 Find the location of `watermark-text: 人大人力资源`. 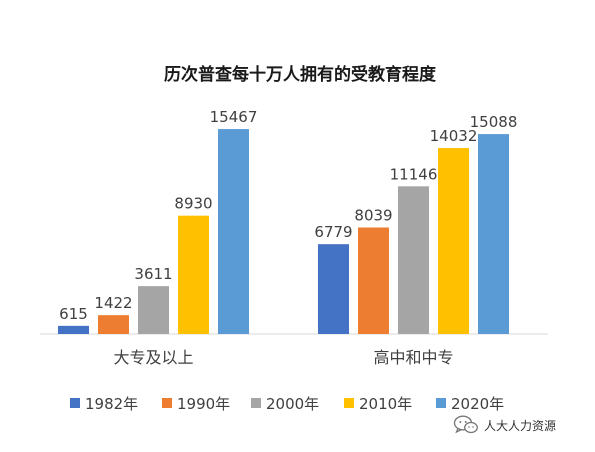

watermark-text: 人大人力资源 is located at coordinates (520, 425).